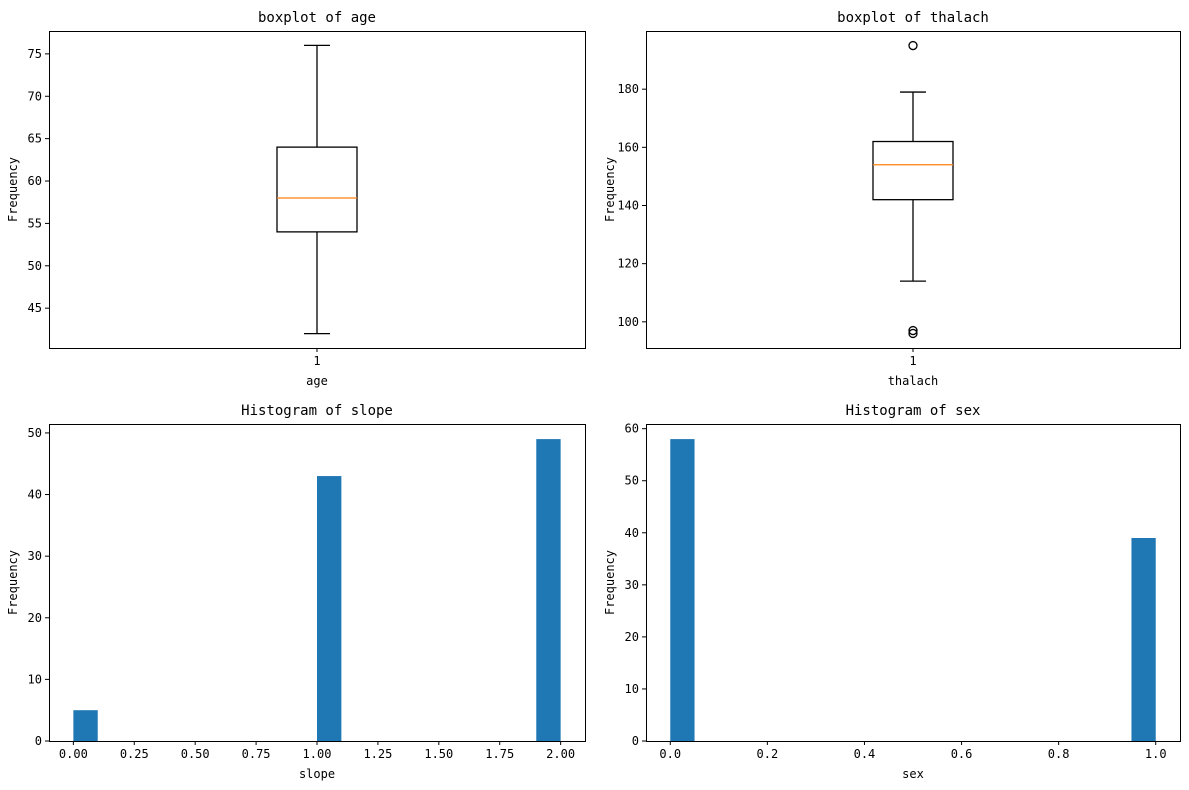 The height and width of the screenshot is (790, 1189). I want to click on thalach-boxplot-title: boxplot of thalach, so click(913, 18).